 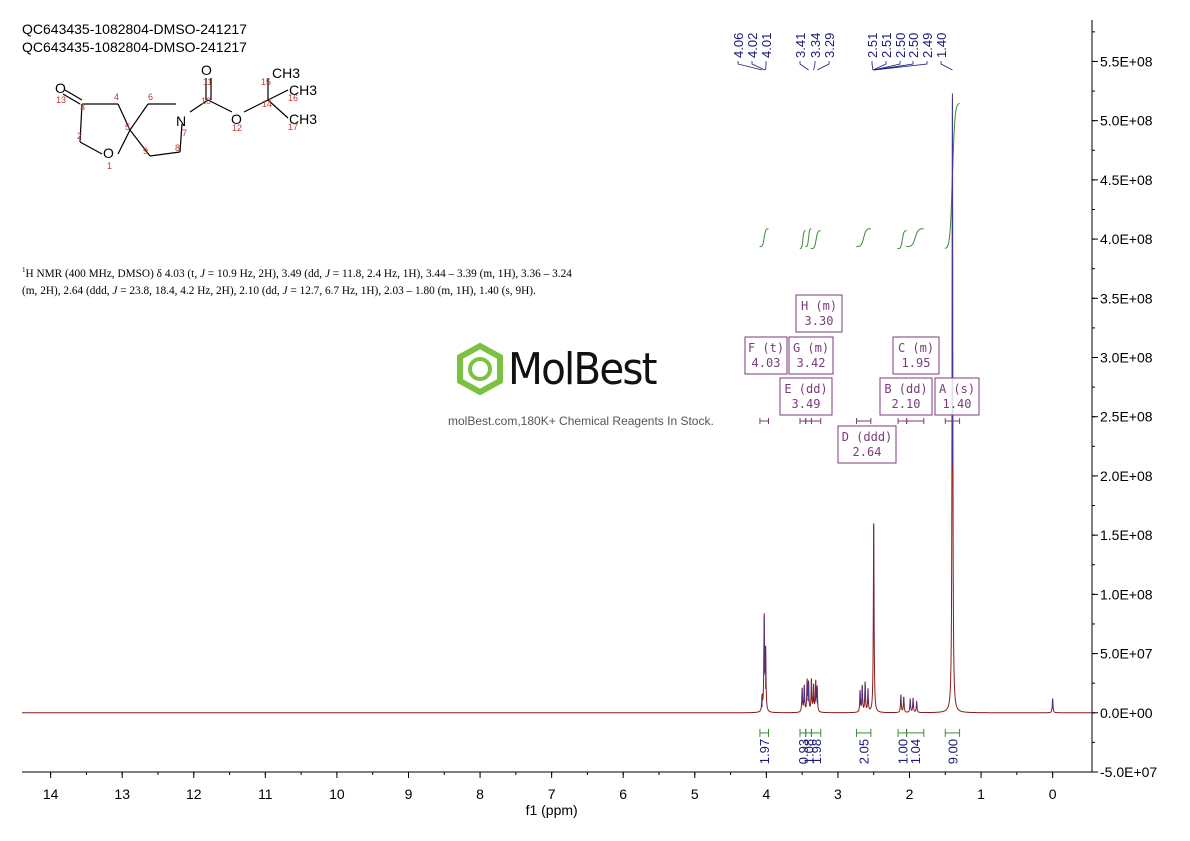 I want to click on multiplet-label: H (m), so click(x=819, y=306).